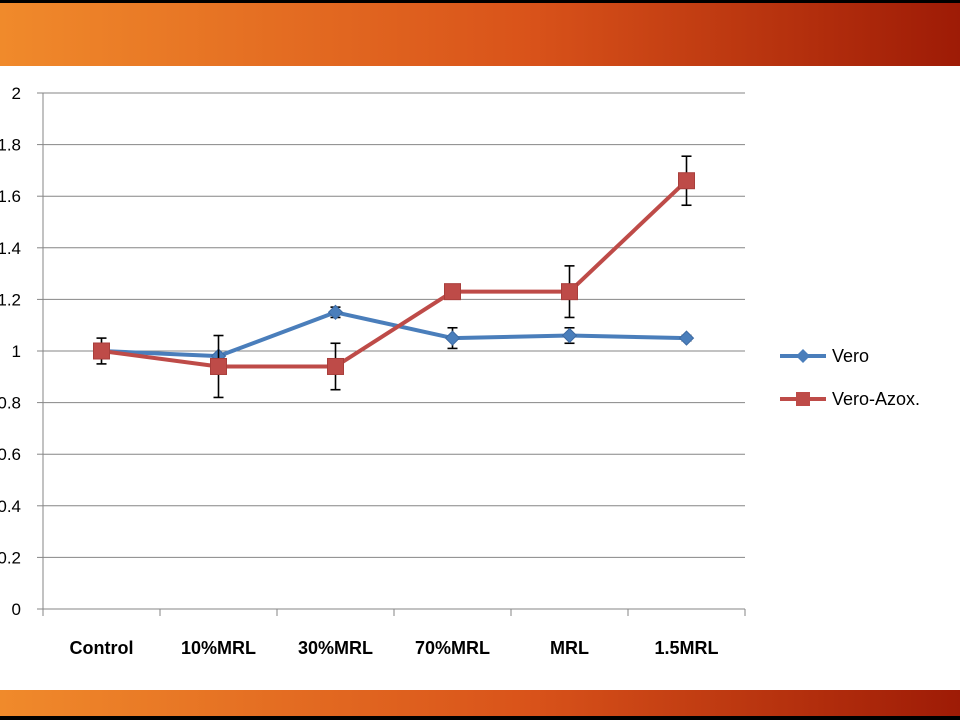 The height and width of the screenshot is (720, 960). What do you see at coordinates (850, 356) in the screenshot?
I see `legend-label: Vero` at bounding box center [850, 356].